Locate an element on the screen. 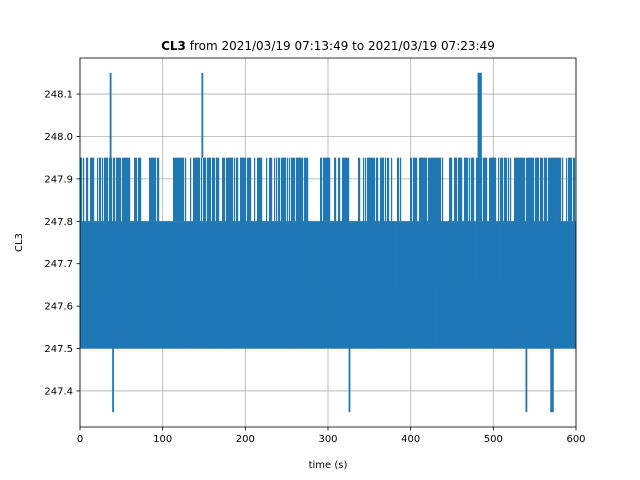 The height and width of the screenshot is (480, 640). y-tick-label: 247.6 is located at coordinates (58, 307).